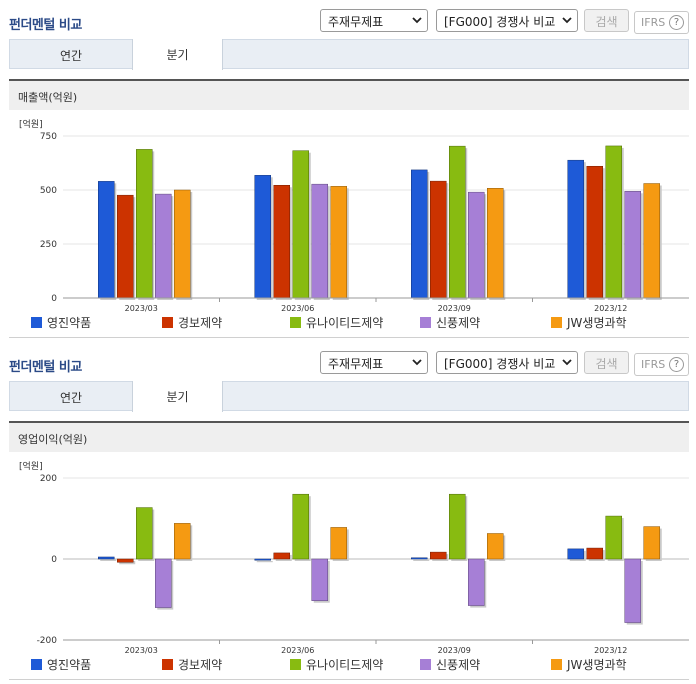  What do you see at coordinates (297, 650) in the screenshot?
I see `x-tick-label: 2023/06` at bounding box center [297, 650].